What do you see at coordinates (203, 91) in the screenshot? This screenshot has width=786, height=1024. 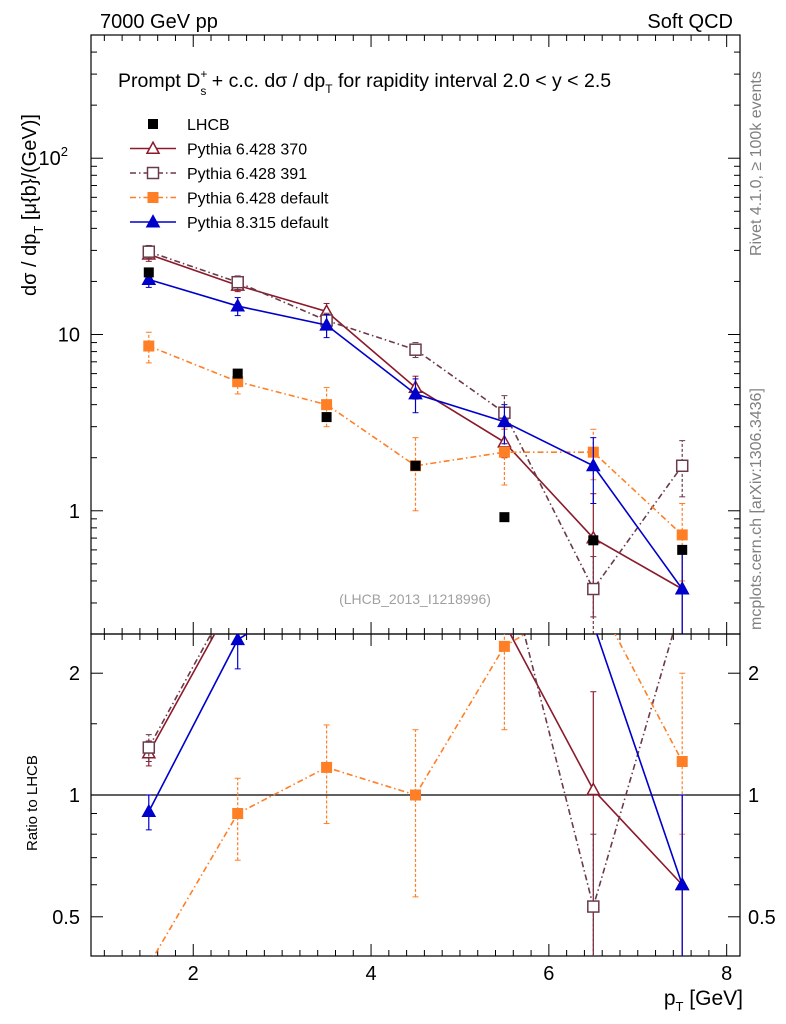 I see `title-sub: s` at bounding box center [203, 91].